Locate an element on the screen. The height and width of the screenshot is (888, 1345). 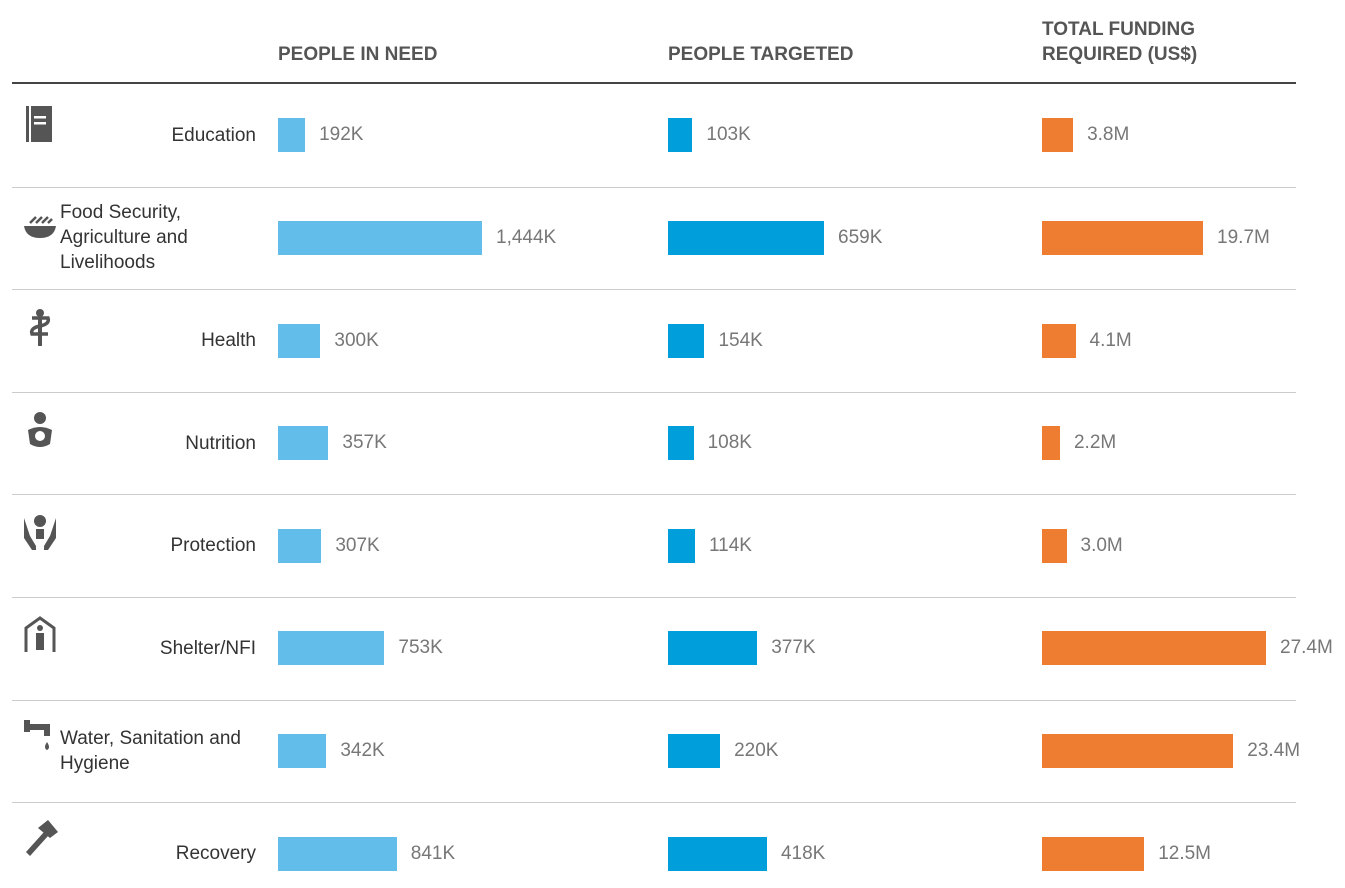
value-label: 377K is located at coordinates (793, 648).